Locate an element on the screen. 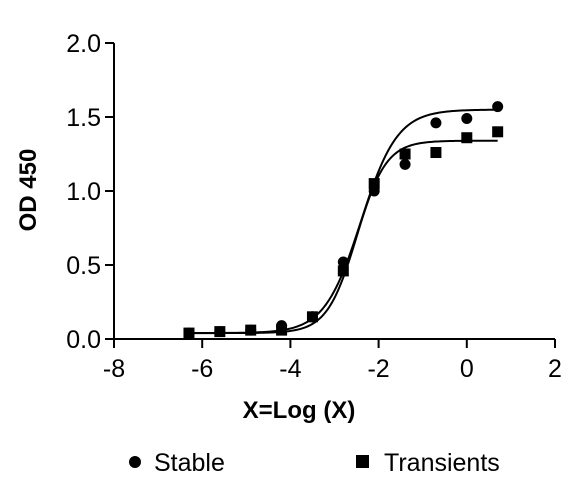 This screenshot has width=574, height=496. legend-marker-square is located at coordinates (362, 461).